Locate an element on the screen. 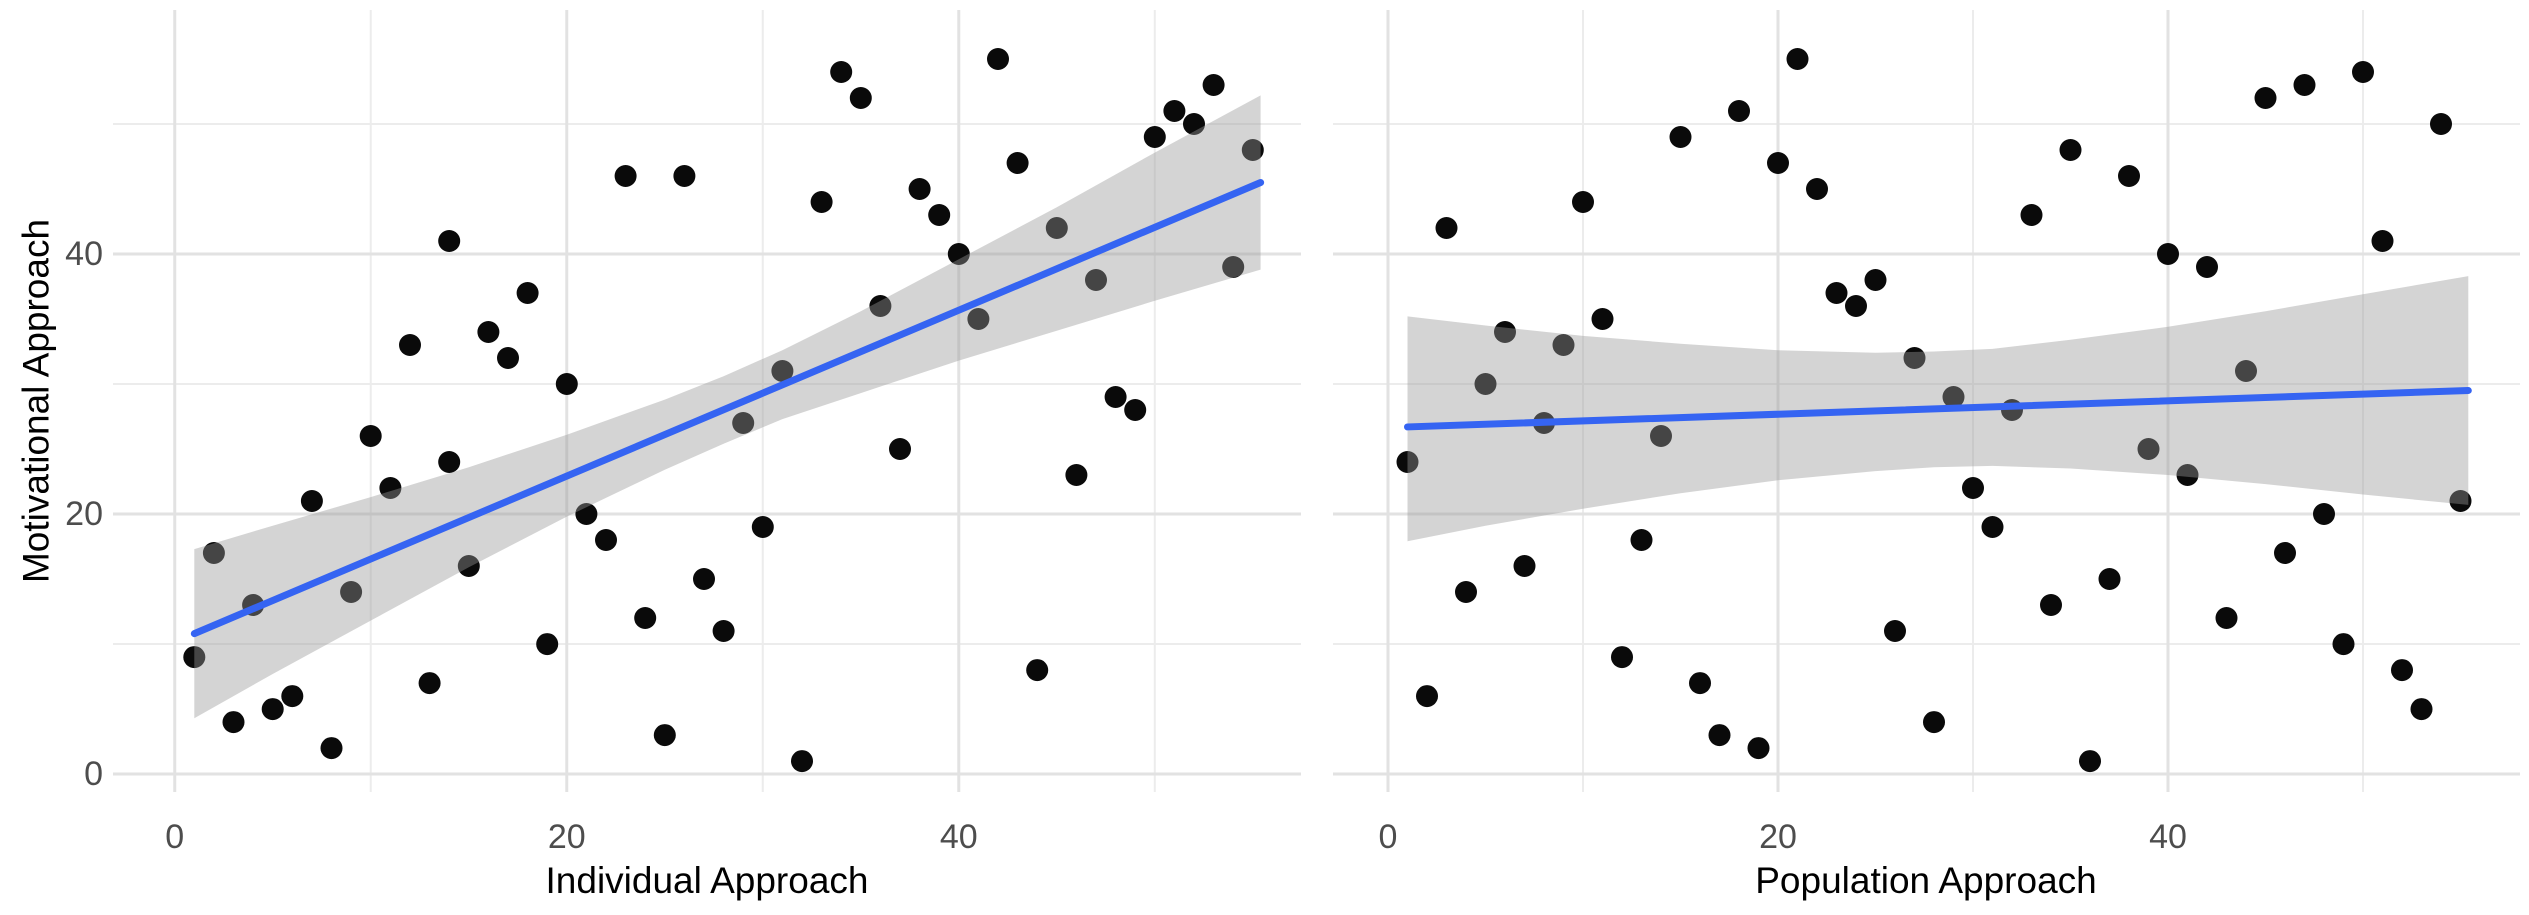 Image resolution: width=2529 pixels, height=915 pixels. x-axis-title-left: Individual Approach is located at coordinates (707, 880).